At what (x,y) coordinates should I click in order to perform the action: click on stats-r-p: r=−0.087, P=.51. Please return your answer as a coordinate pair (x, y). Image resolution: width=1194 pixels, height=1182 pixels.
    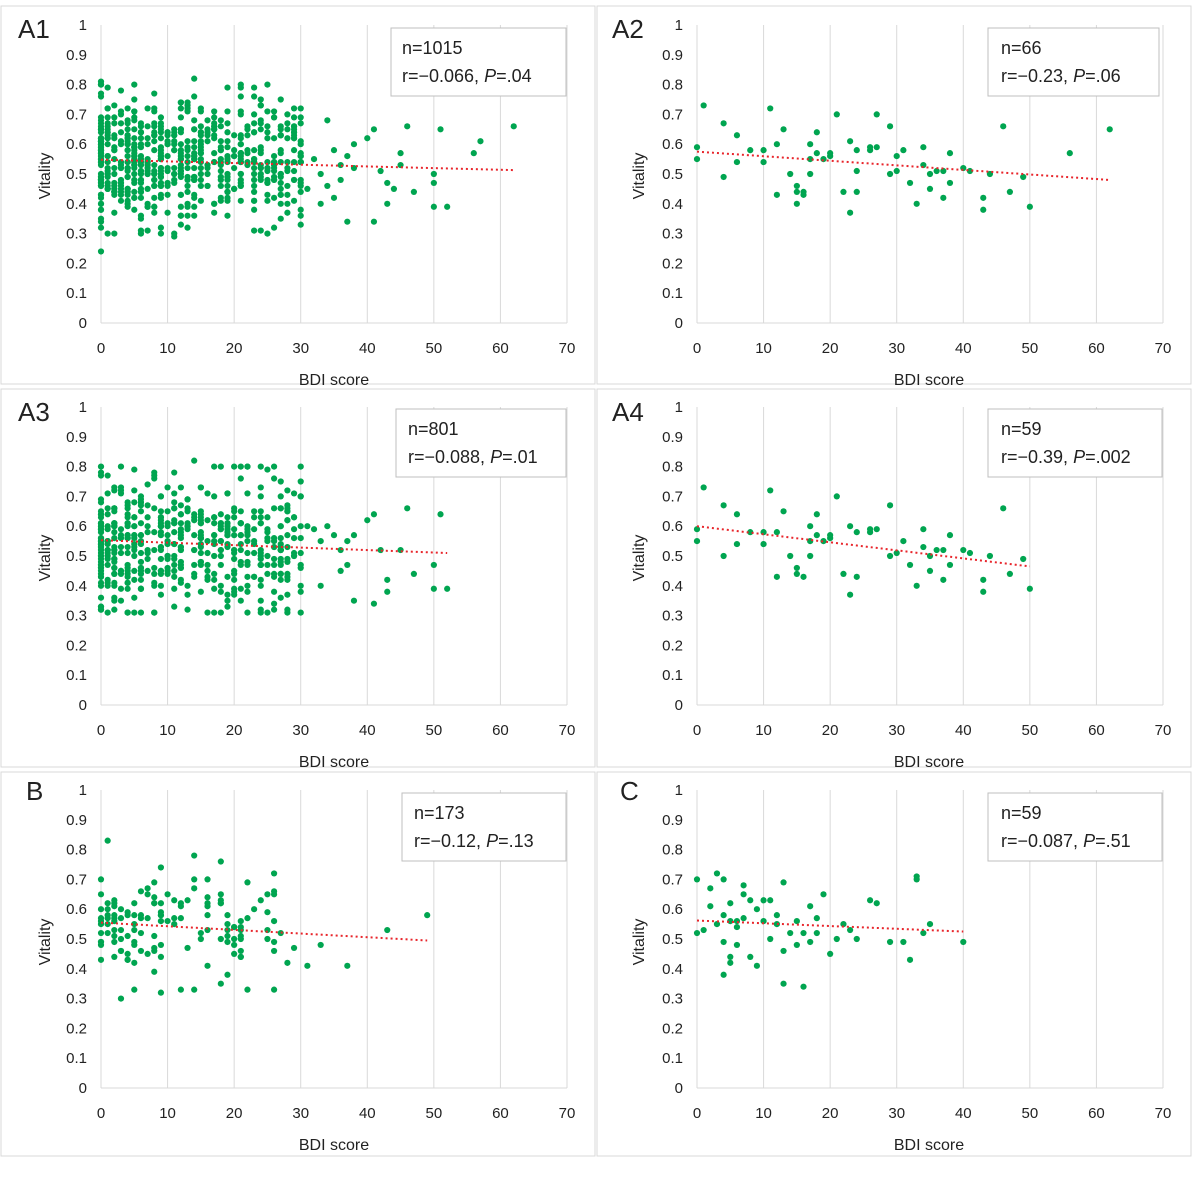
    Looking at the image, I should click on (1066, 841).